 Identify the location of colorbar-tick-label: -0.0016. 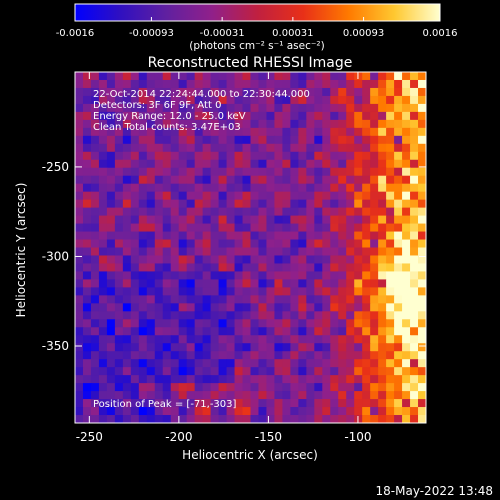
(75, 33).